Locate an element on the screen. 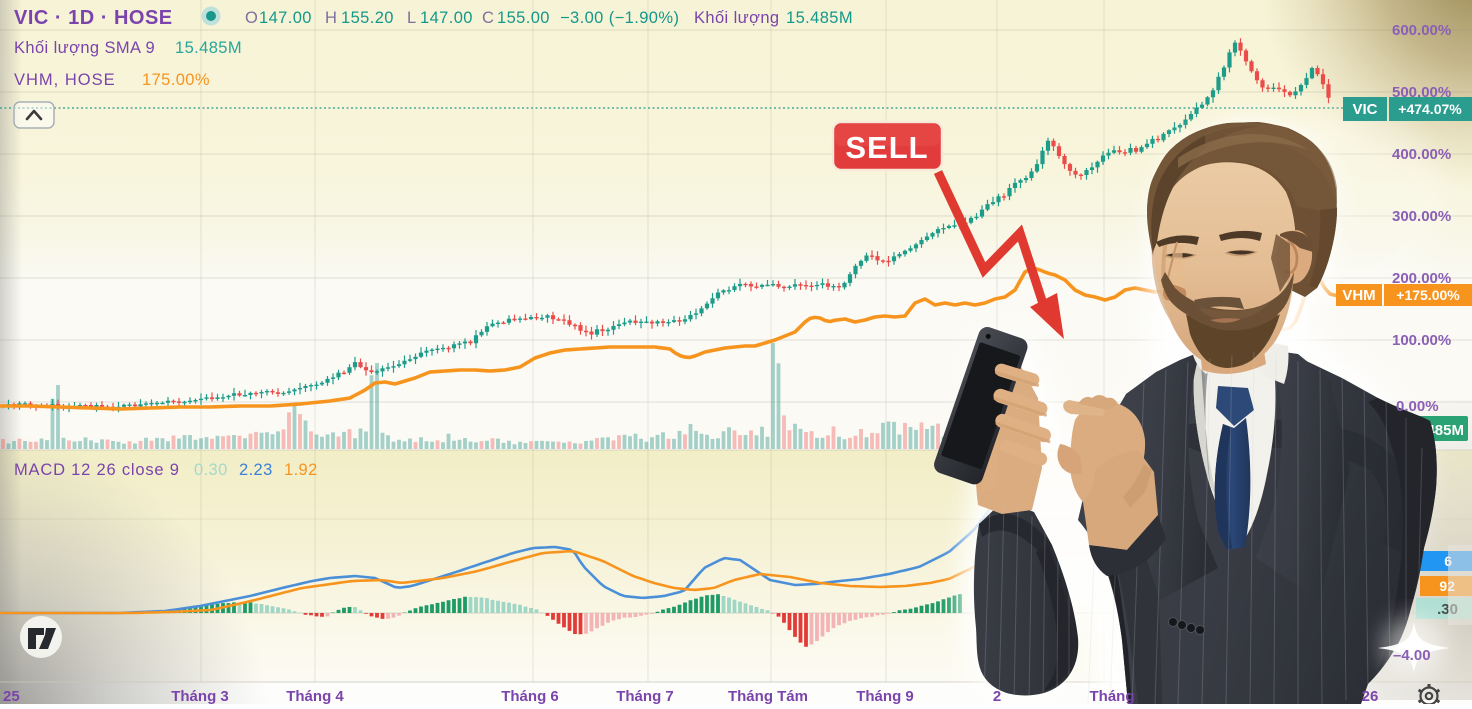 This screenshot has height=709, width=1472. svg-text: 0.00% is located at coordinates (1417, 406).